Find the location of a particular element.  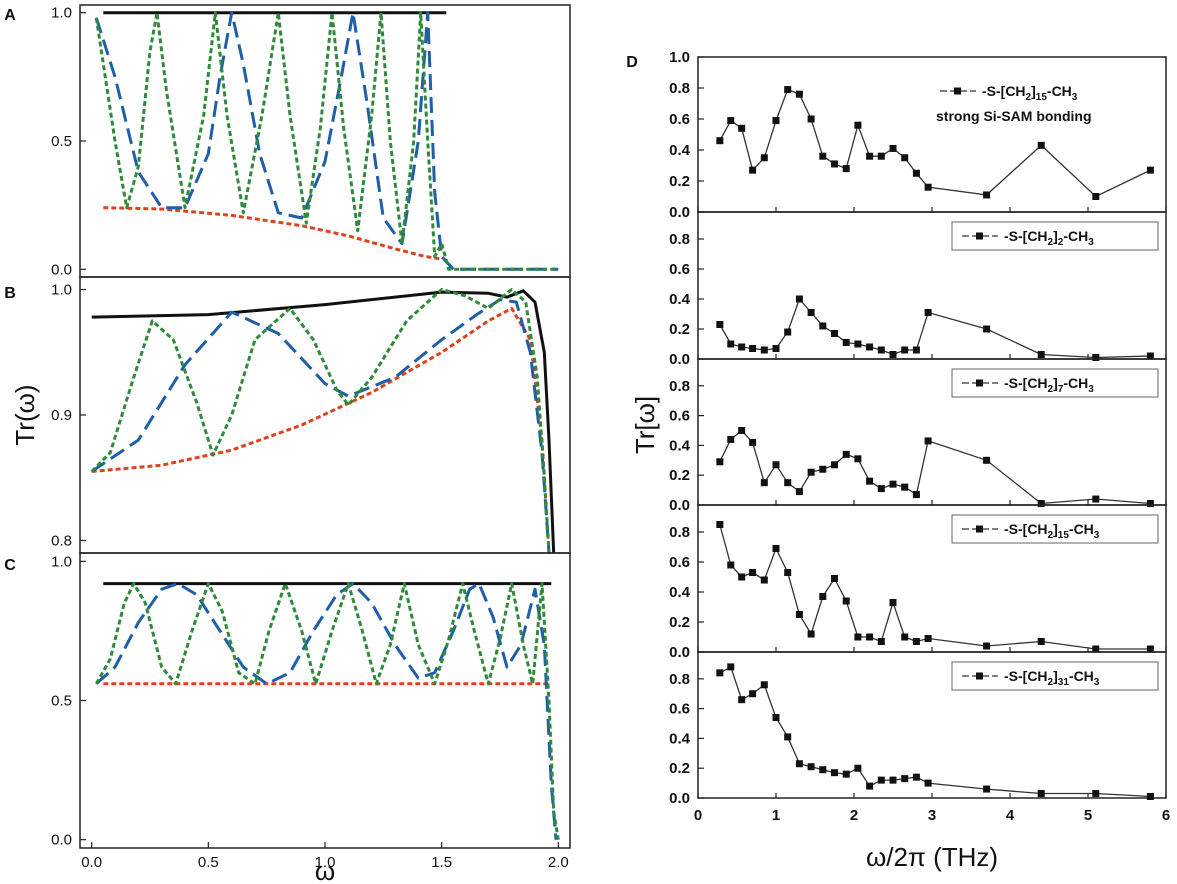

x-axis-title: ω/2π (THz) is located at coordinates (932, 857).